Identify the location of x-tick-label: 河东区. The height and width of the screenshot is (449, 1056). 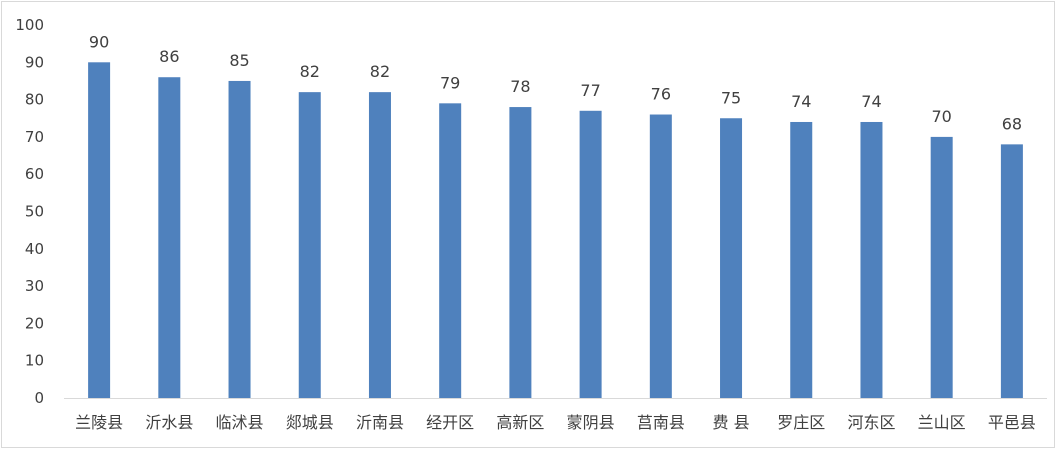
(871, 422).